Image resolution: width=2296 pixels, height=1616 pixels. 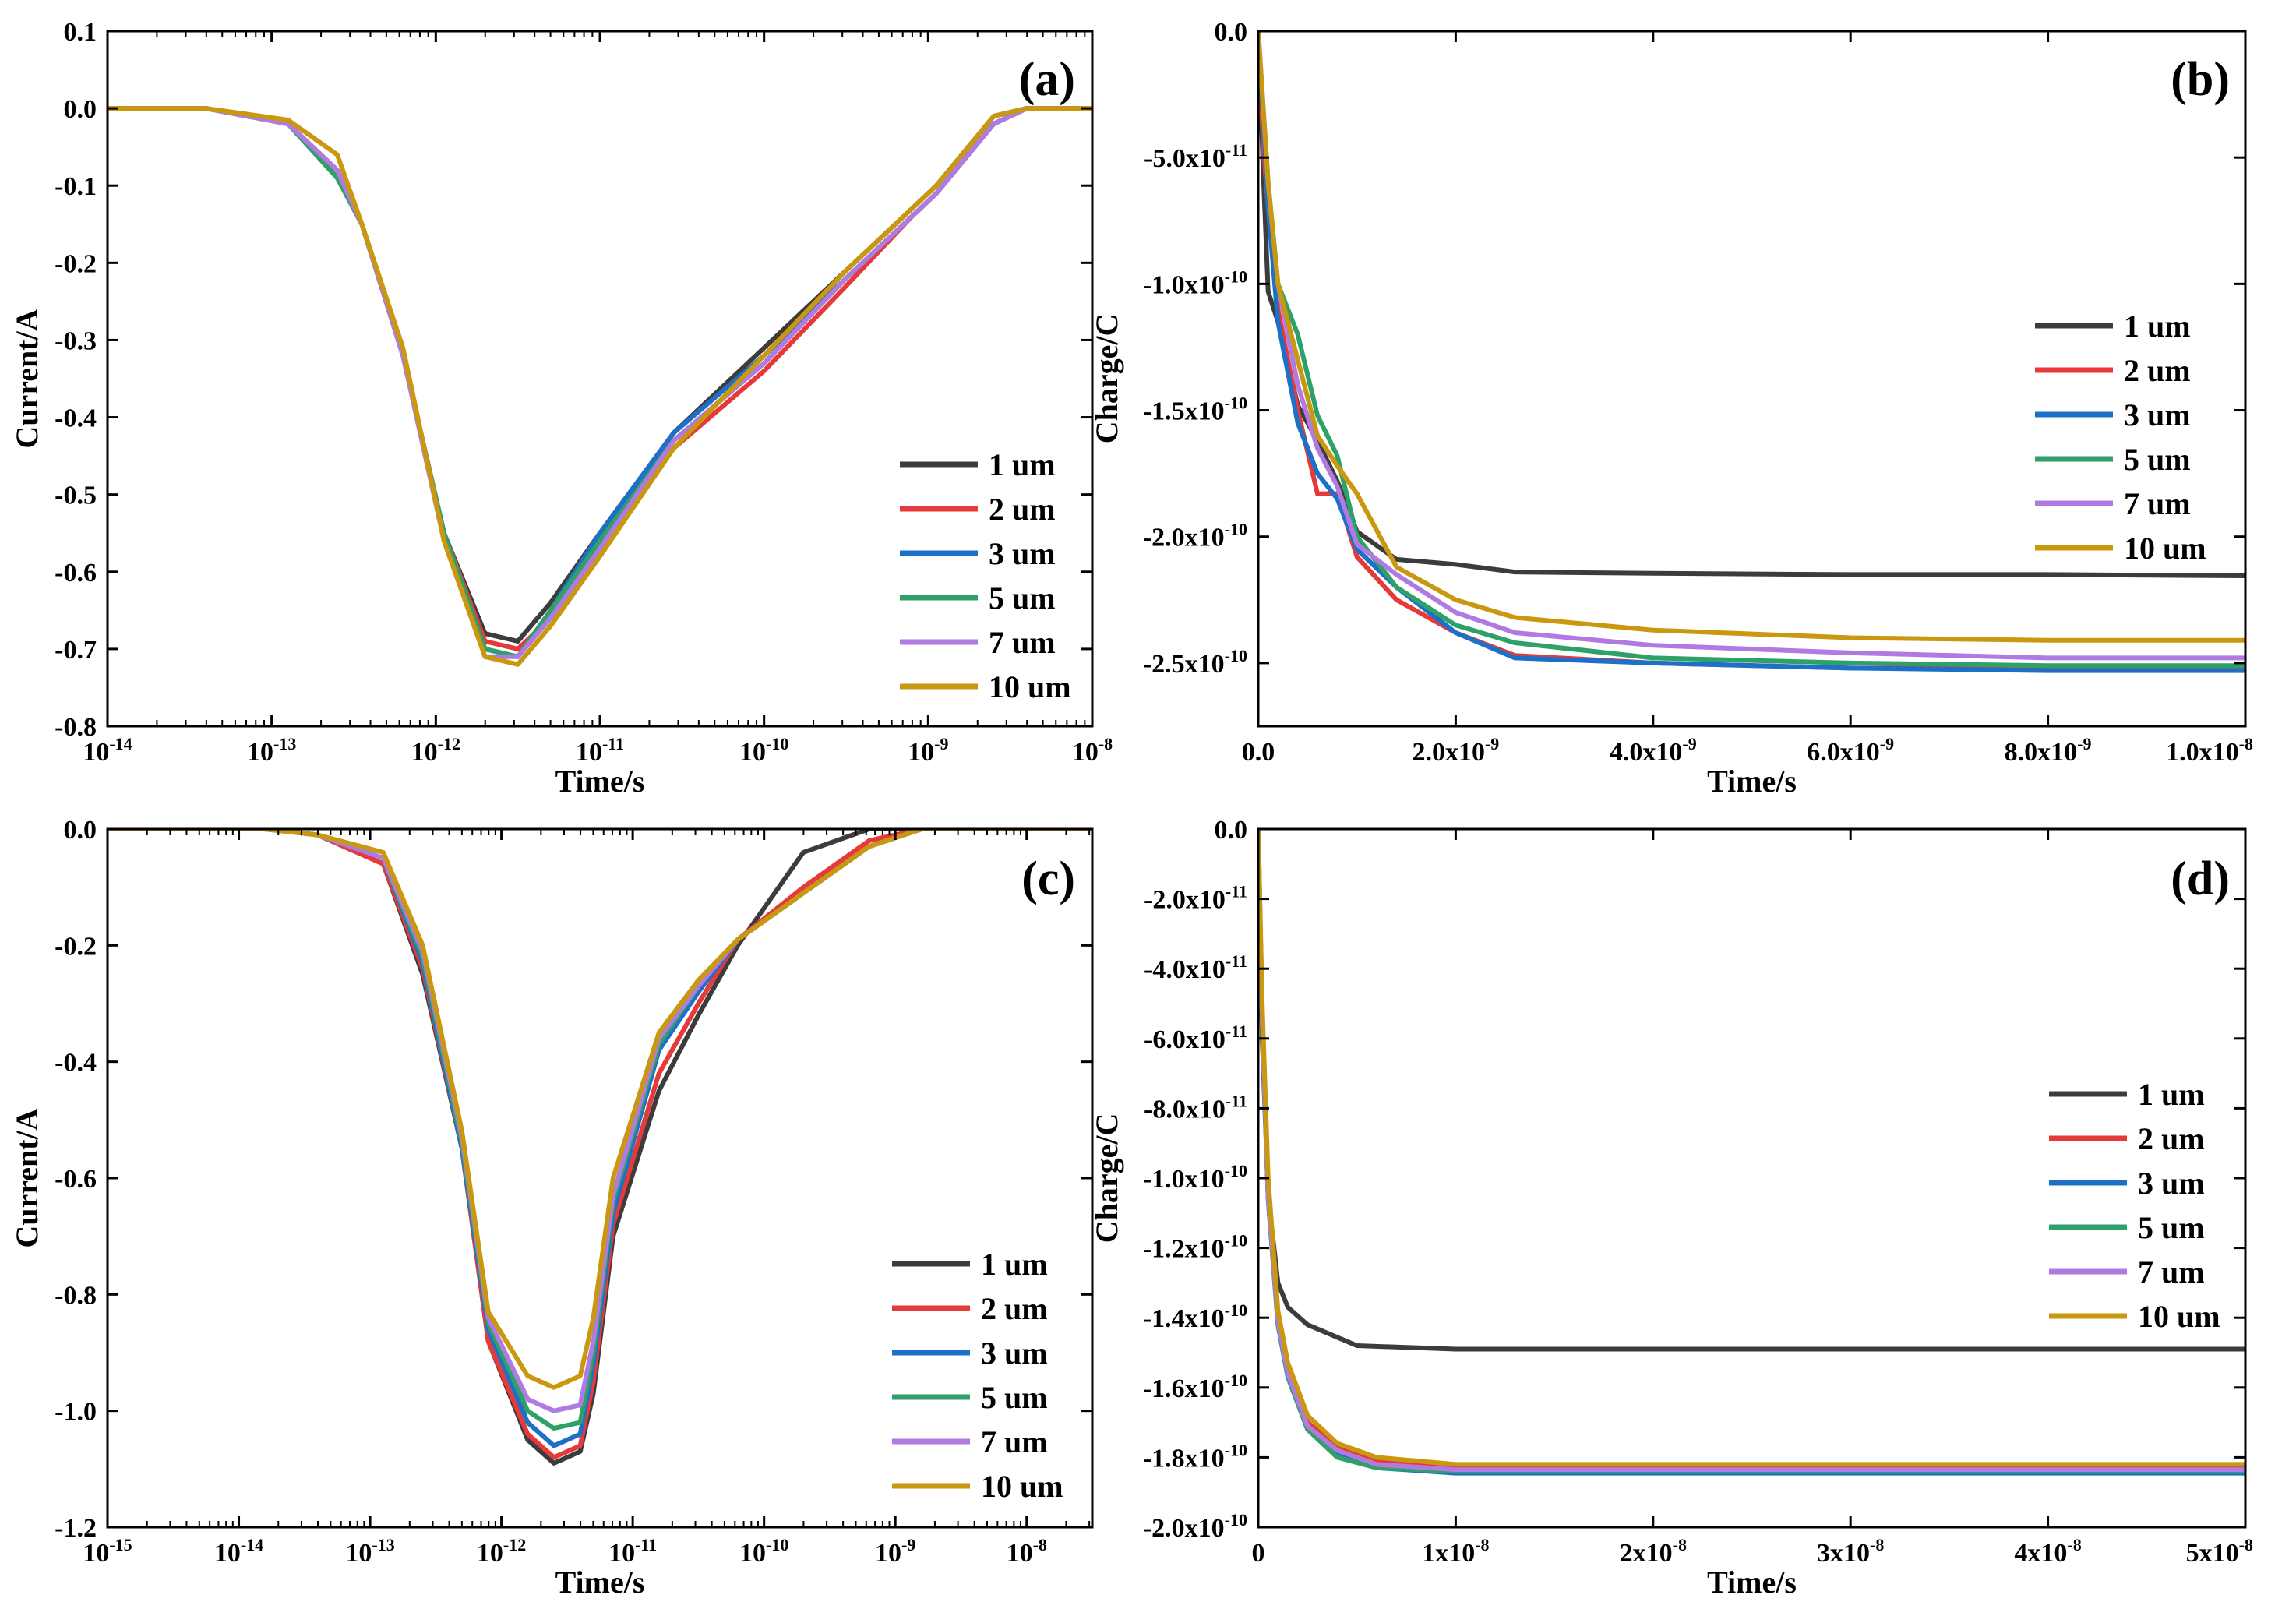 What do you see at coordinates (26, 378) in the screenshot?
I see `y-axis-label: Current/A` at bounding box center [26, 378].